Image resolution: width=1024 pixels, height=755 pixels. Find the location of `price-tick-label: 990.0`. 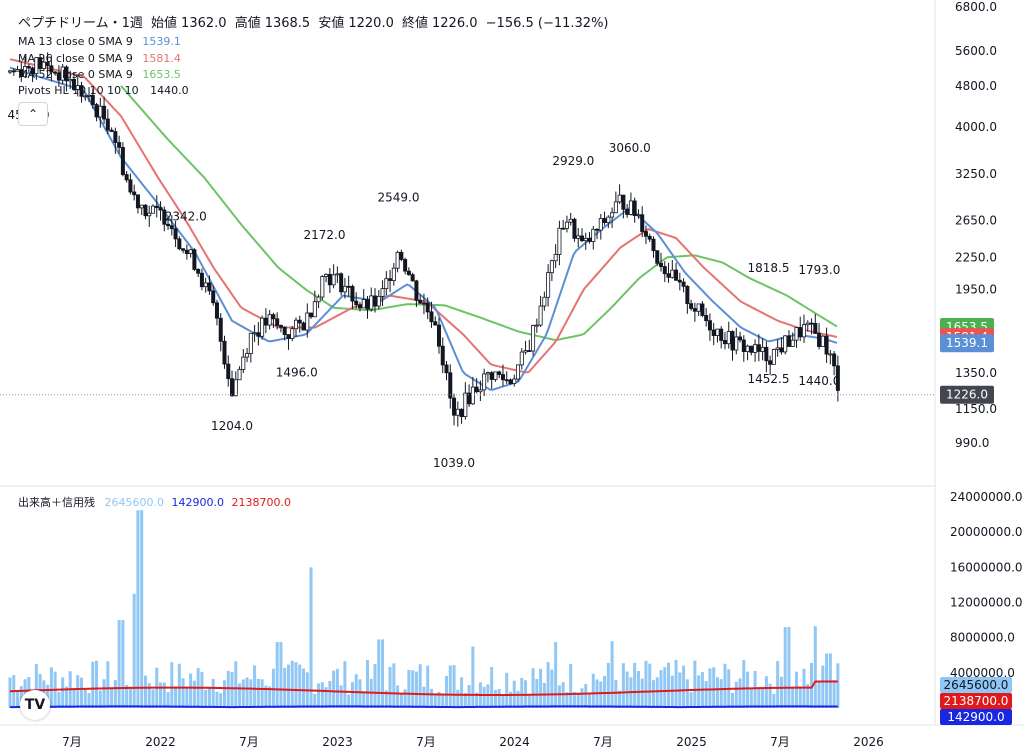

price-tick-label: 990.0 is located at coordinates (972, 443).